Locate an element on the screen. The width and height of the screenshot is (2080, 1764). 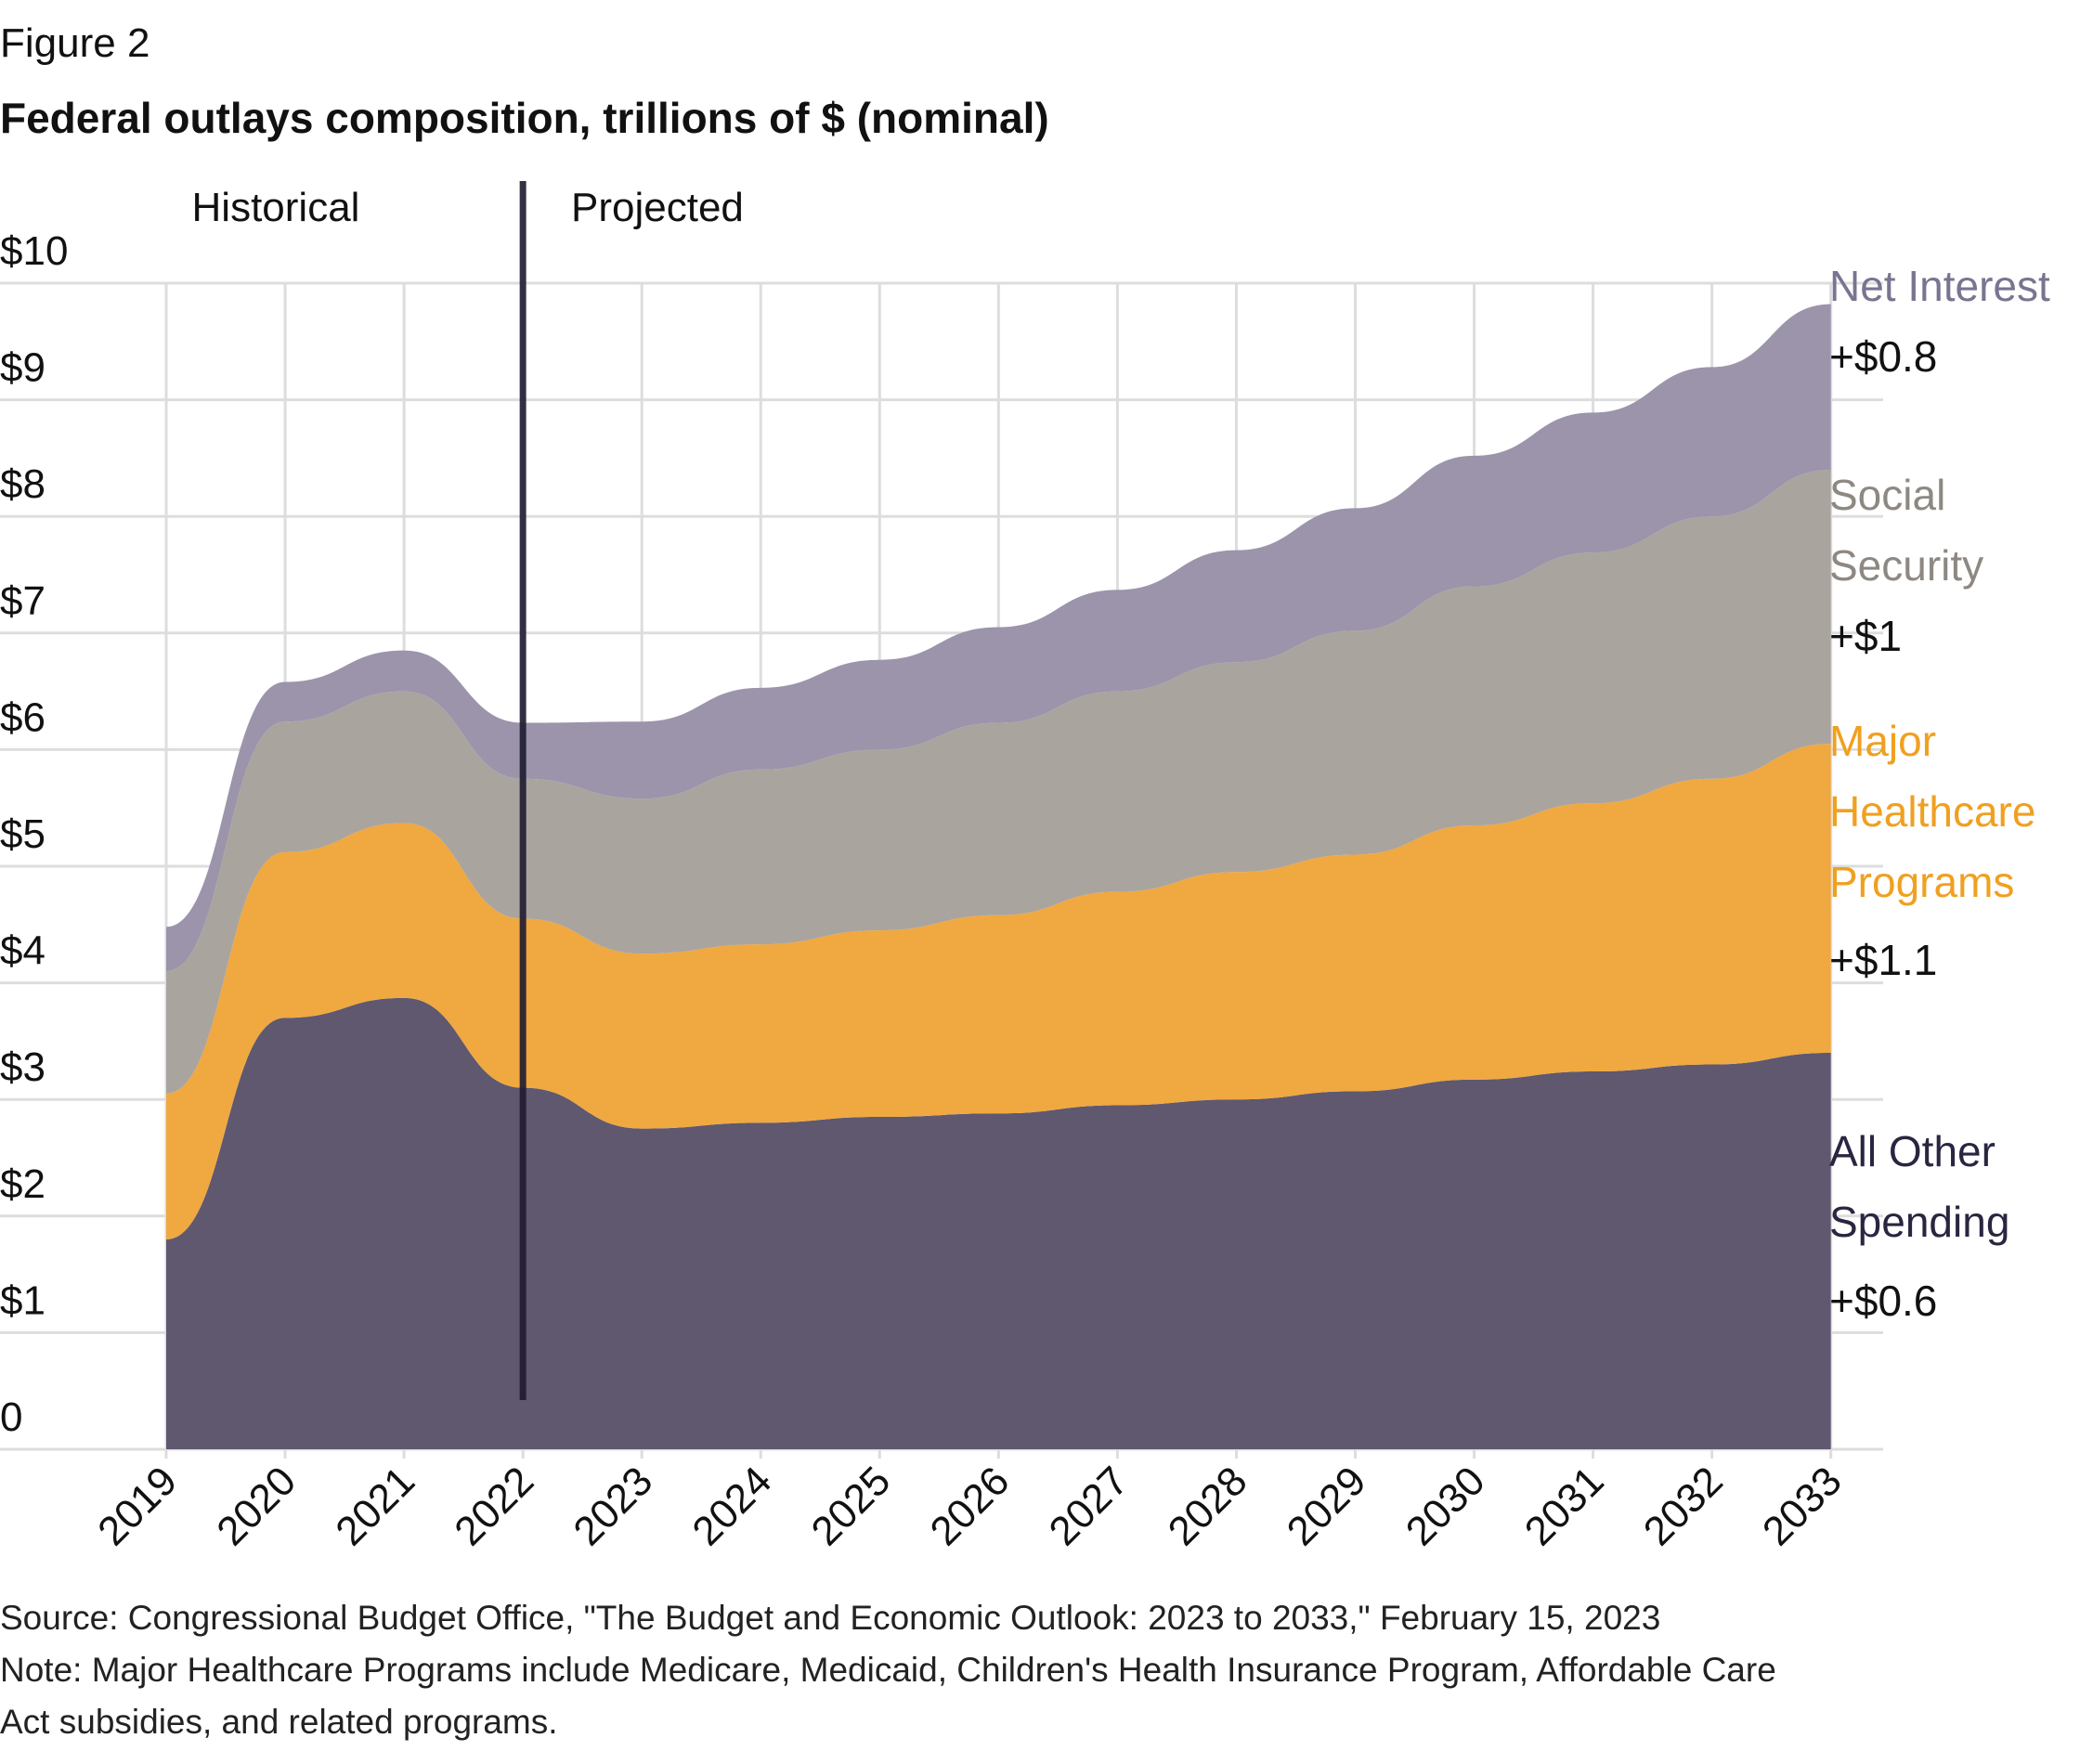
series-name-all-other: Spending is located at coordinates (1919, 1222).